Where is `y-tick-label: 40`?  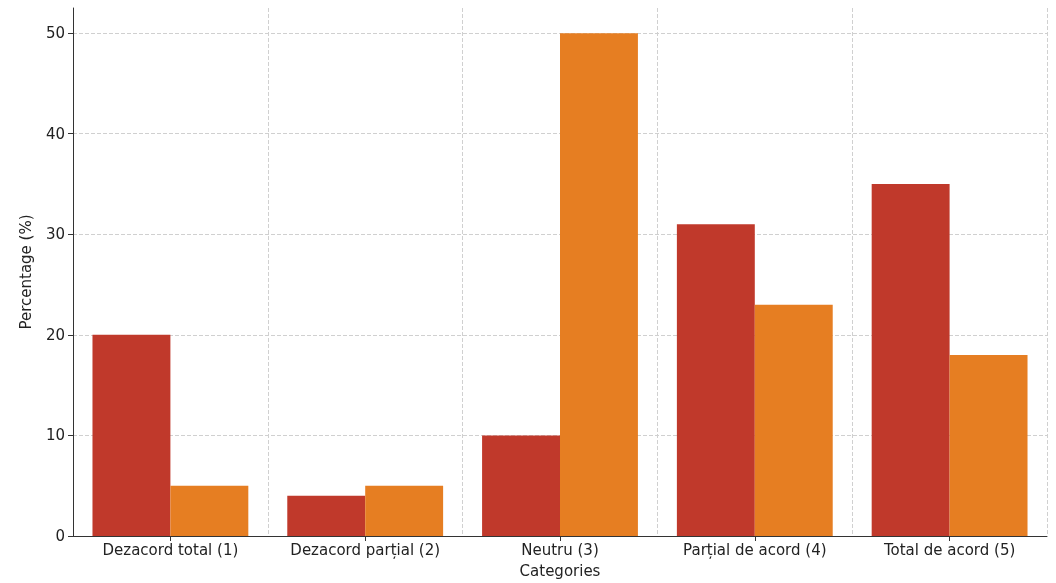
y-tick-label: 40 is located at coordinates (55, 133).